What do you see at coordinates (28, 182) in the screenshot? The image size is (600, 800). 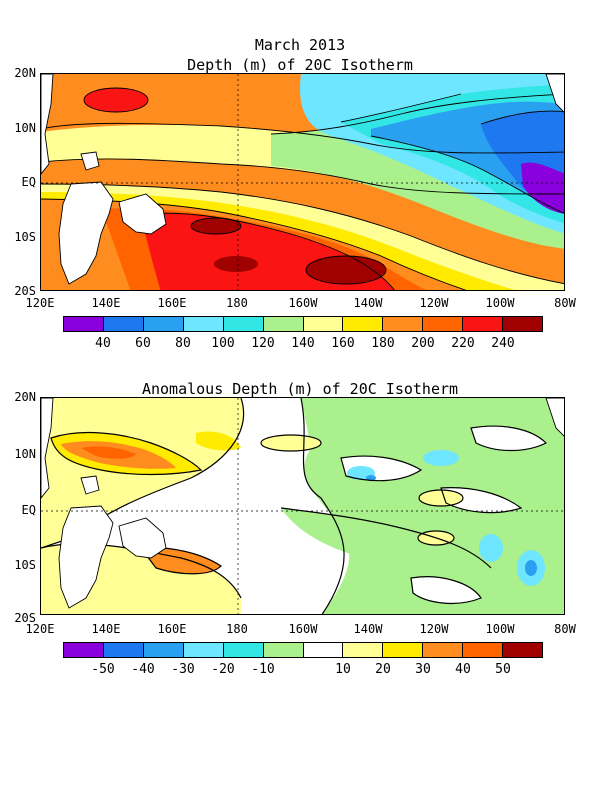 I see `top-ylabel-eq: EQ` at bounding box center [28, 182].